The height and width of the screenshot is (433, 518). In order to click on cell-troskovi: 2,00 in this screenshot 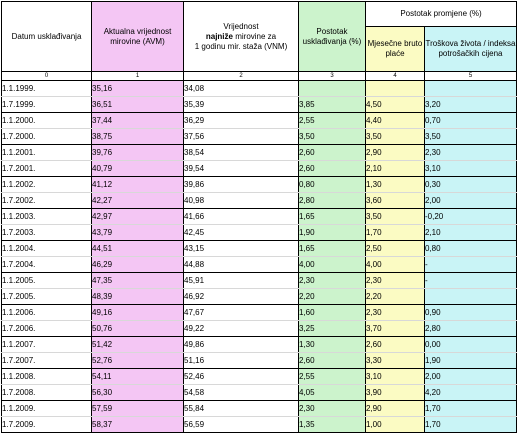, I will do `click(470, 200)`.